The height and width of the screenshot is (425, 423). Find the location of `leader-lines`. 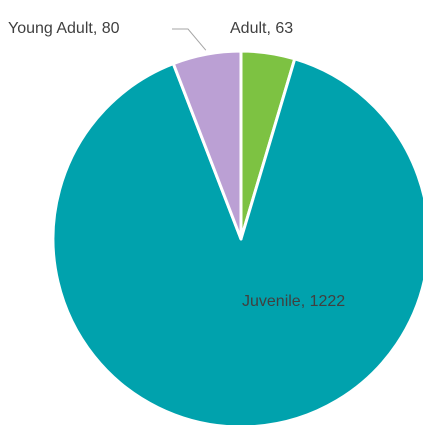

leader-lines is located at coordinates (189, 39).